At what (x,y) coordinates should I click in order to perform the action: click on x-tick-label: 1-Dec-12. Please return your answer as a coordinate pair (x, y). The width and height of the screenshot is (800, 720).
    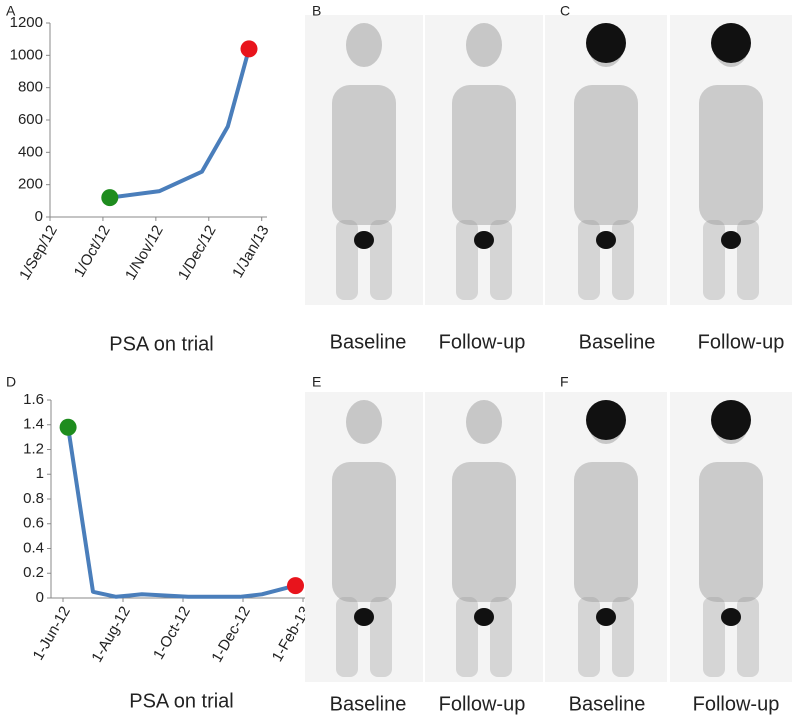
    Looking at the image, I should click on (231, 634).